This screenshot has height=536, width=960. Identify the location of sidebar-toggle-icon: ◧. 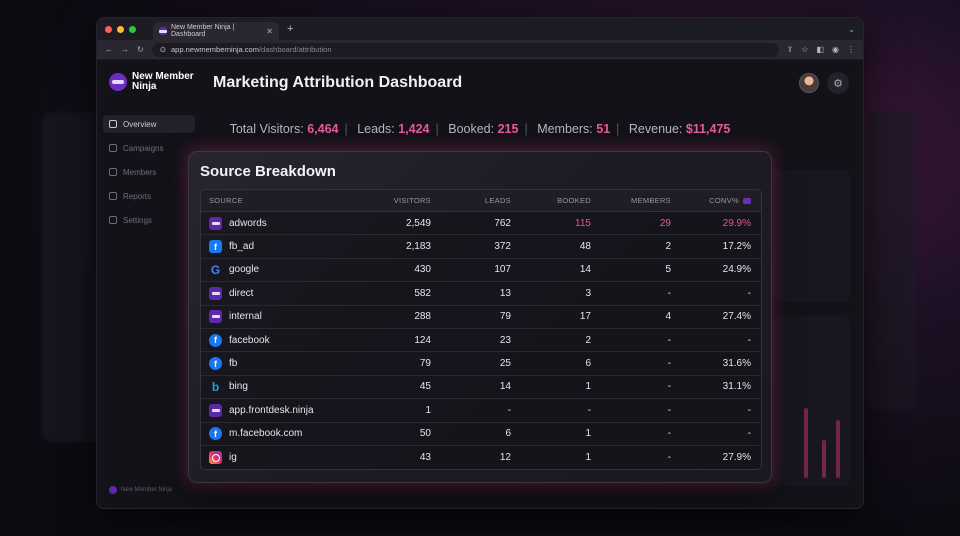
(820, 49).